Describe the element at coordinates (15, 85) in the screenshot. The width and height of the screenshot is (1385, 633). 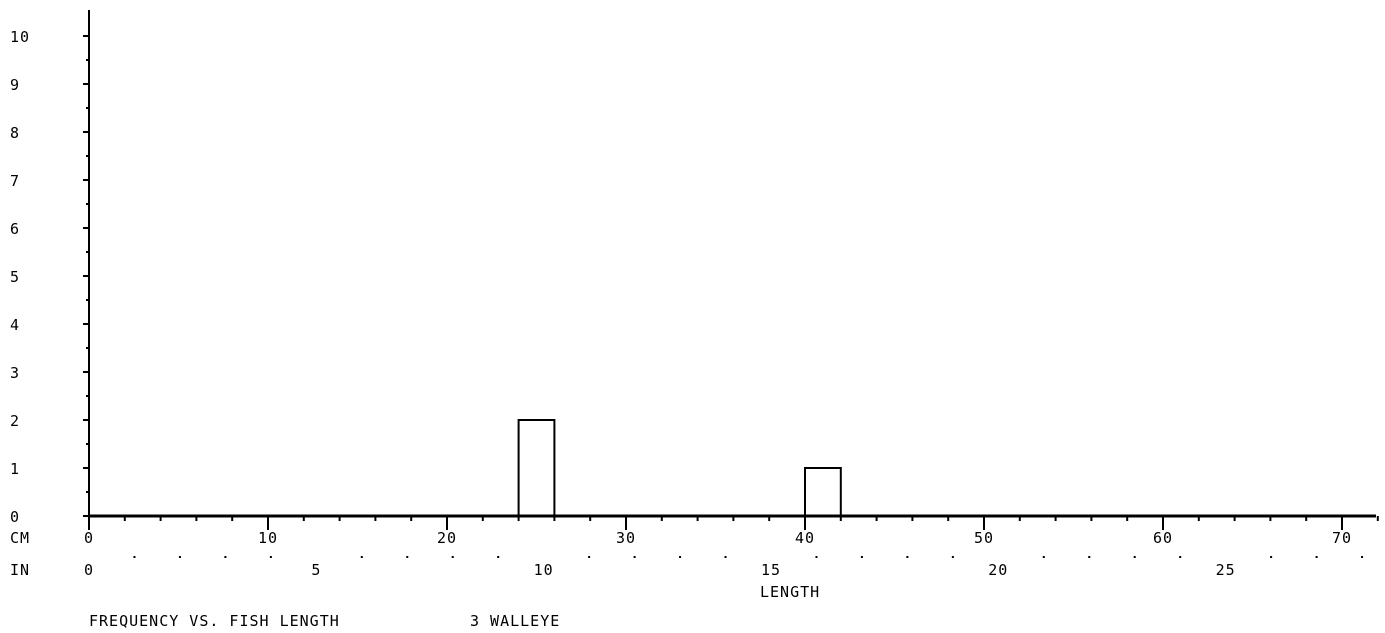
I see `y-tick-label: 9` at that location.